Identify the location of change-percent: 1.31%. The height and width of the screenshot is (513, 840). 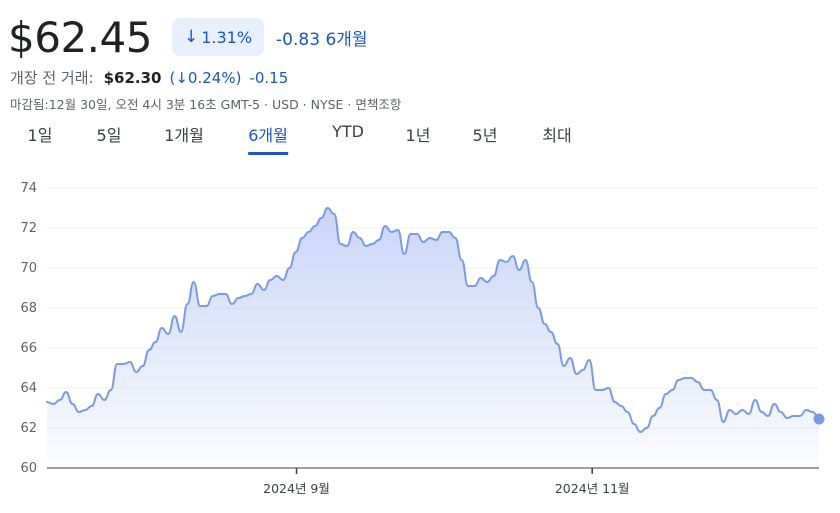
(227, 37).